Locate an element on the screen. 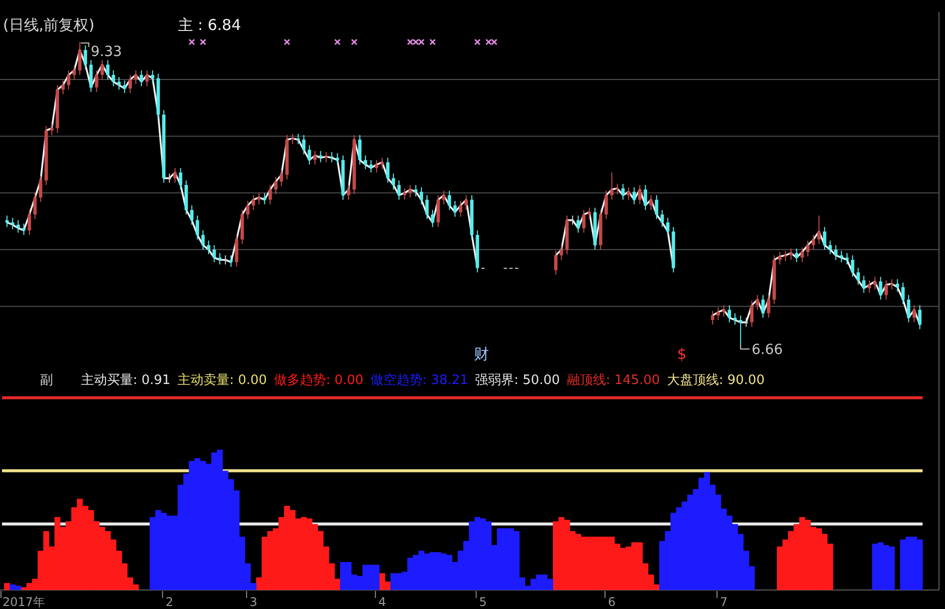 This screenshot has height=609, width=945. annotation: 6.66 is located at coordinates (767, 350).